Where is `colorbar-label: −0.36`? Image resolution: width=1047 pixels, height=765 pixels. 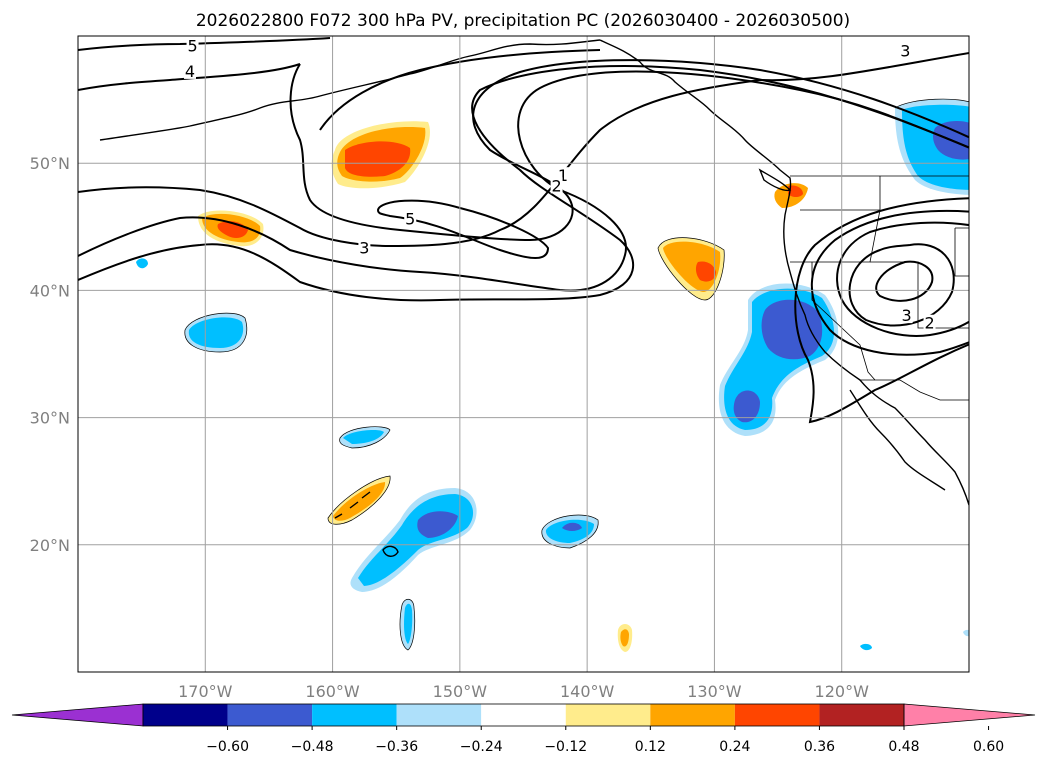 colorbar-label: −0.36 is located at coordinates (396, 747).